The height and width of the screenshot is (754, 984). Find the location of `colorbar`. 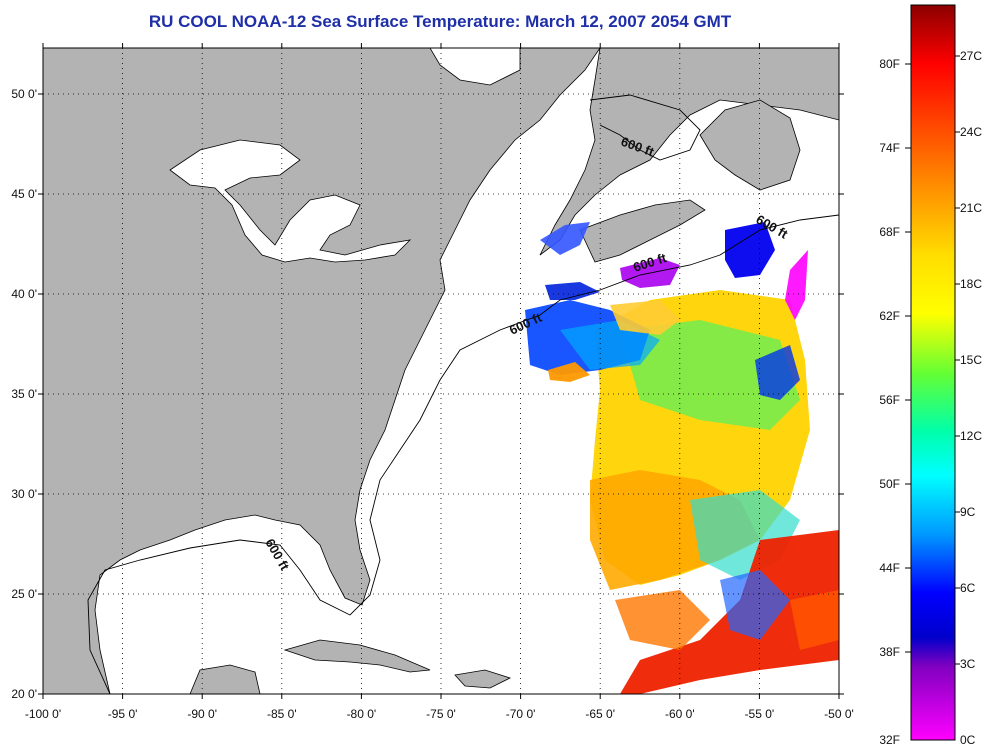

colorbar is located at coordinates (933, 372).